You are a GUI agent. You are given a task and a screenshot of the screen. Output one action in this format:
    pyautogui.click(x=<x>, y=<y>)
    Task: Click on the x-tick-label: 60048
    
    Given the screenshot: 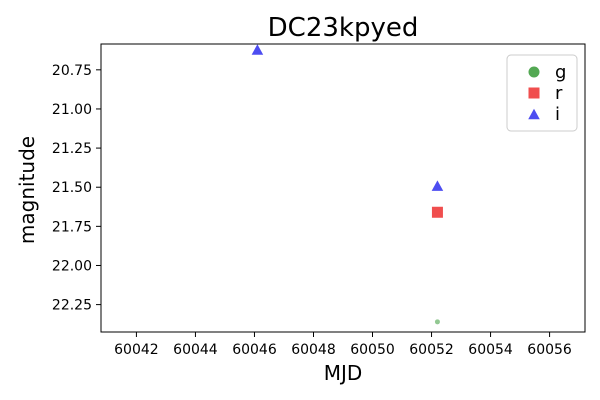 What is the action you would take?
    pyautogui.click(x=313, y=350)
    